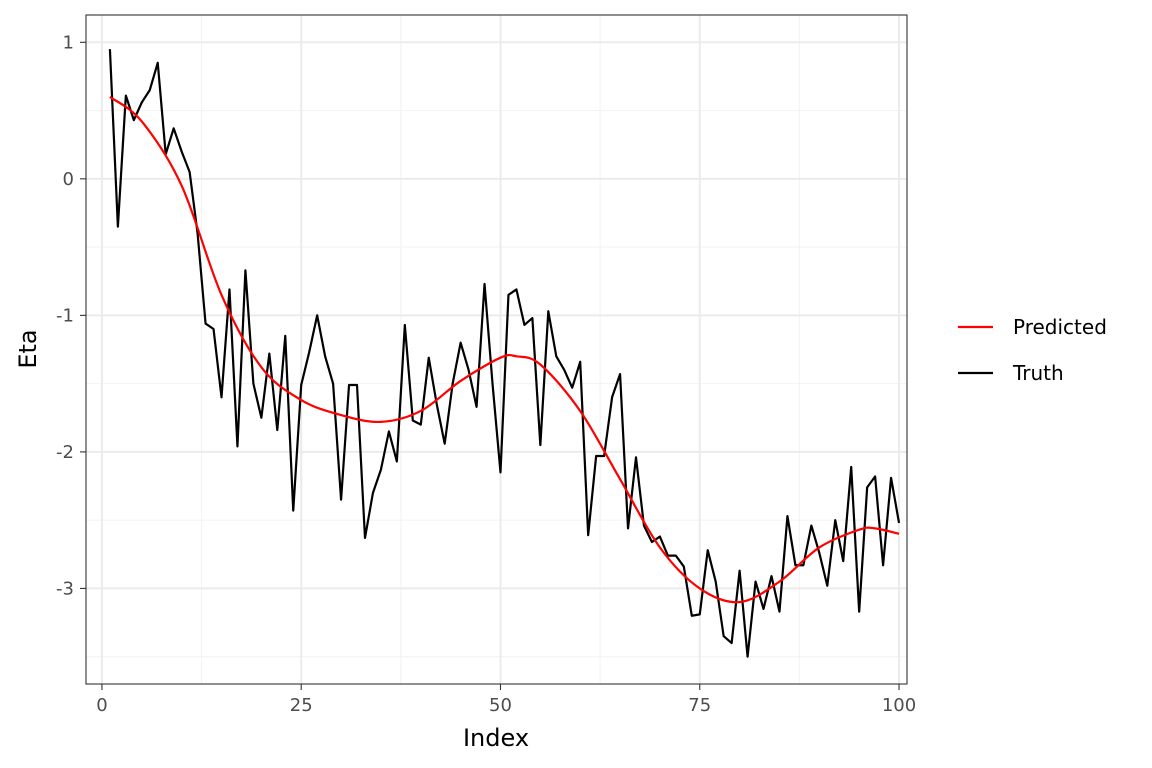 The height and width of the screenshot is (768, 1152). Describe the element at coordinates (496, 738) in the screenshot. I see `x-axis-title: Index` at that location.